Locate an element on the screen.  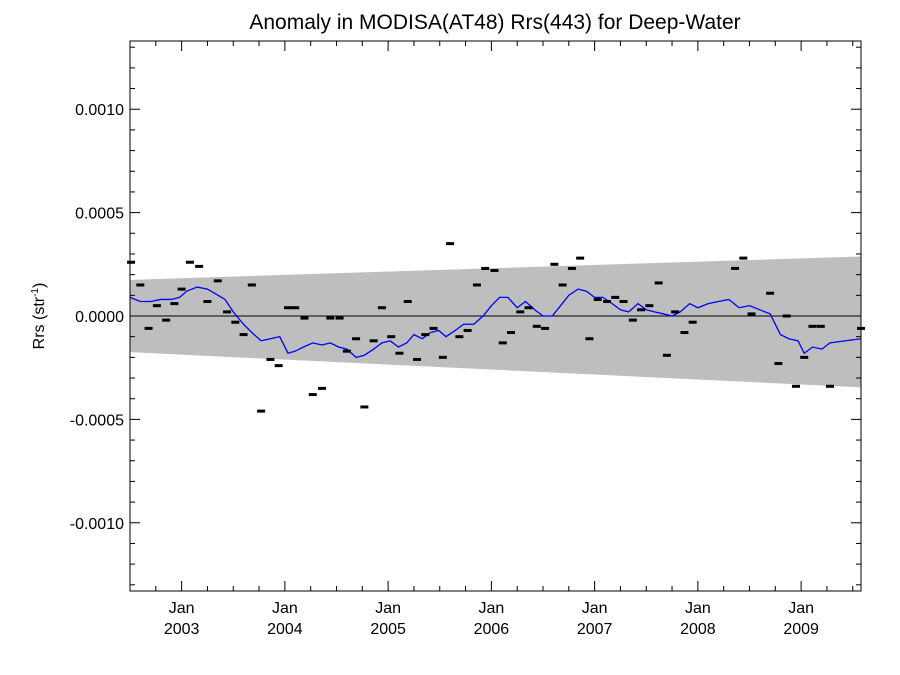
y-tick-label: 0.0000 is located at coordinates (99, 317).